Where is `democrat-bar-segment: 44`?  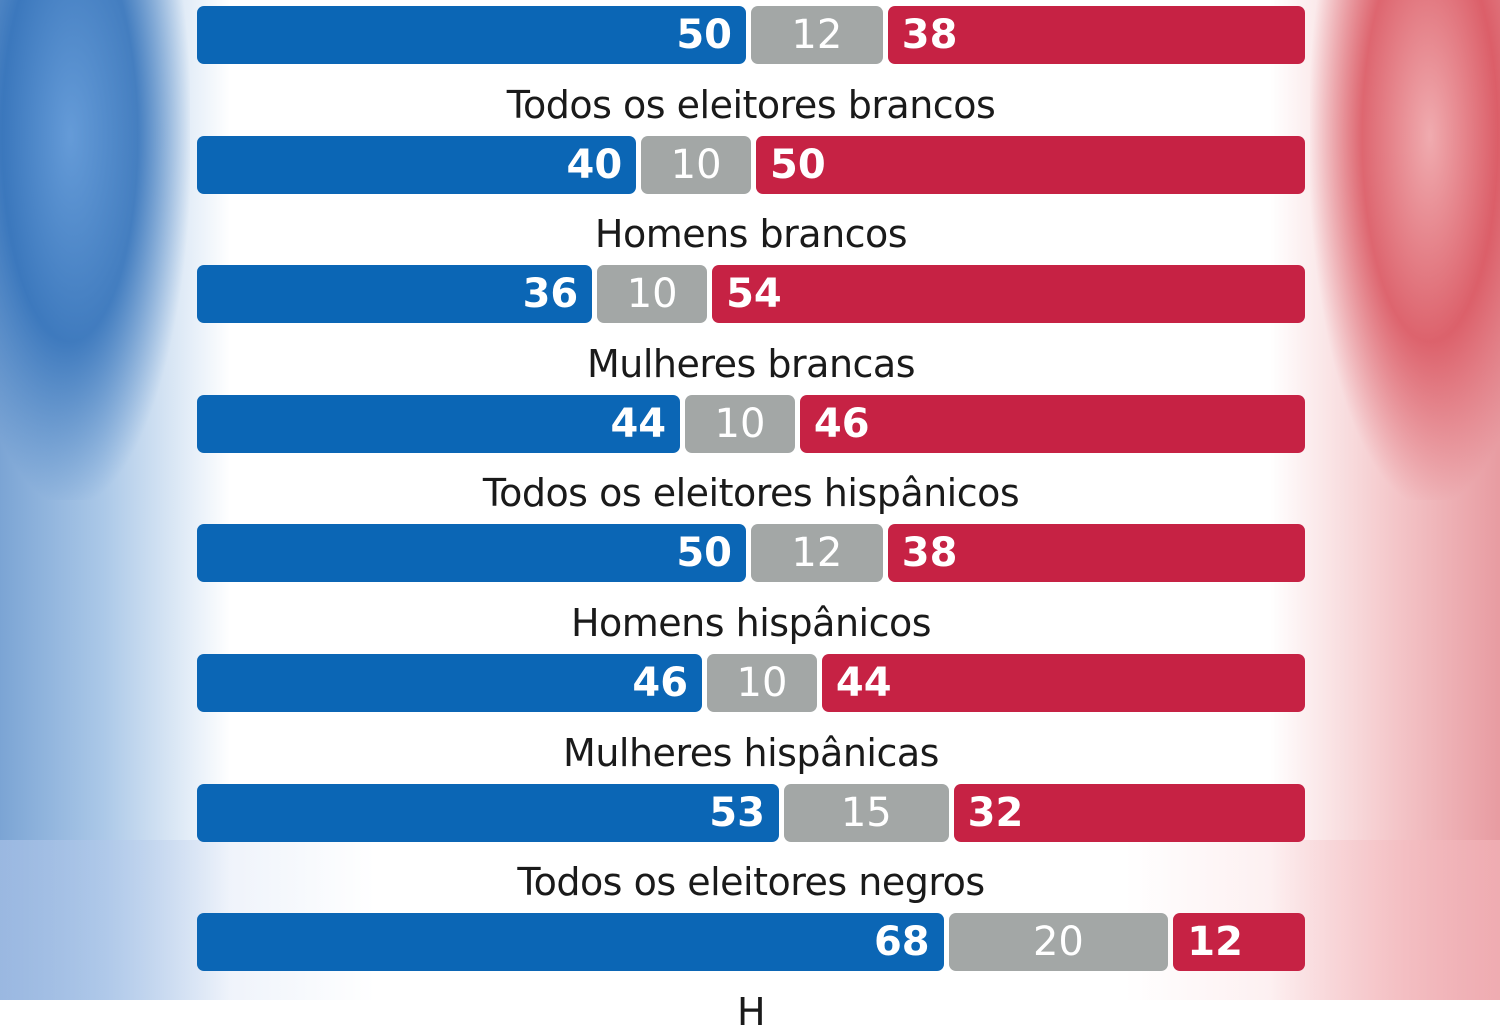 democrat-bar-segment: 44 is located at coordinates (439, 423).